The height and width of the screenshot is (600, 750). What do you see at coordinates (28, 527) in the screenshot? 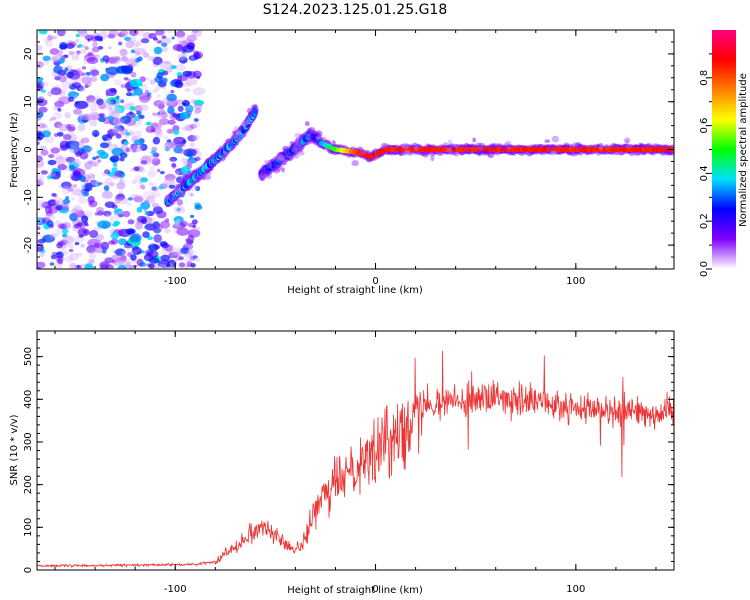
I see `y-tick-label: 100` at bounding box center [28, 527].